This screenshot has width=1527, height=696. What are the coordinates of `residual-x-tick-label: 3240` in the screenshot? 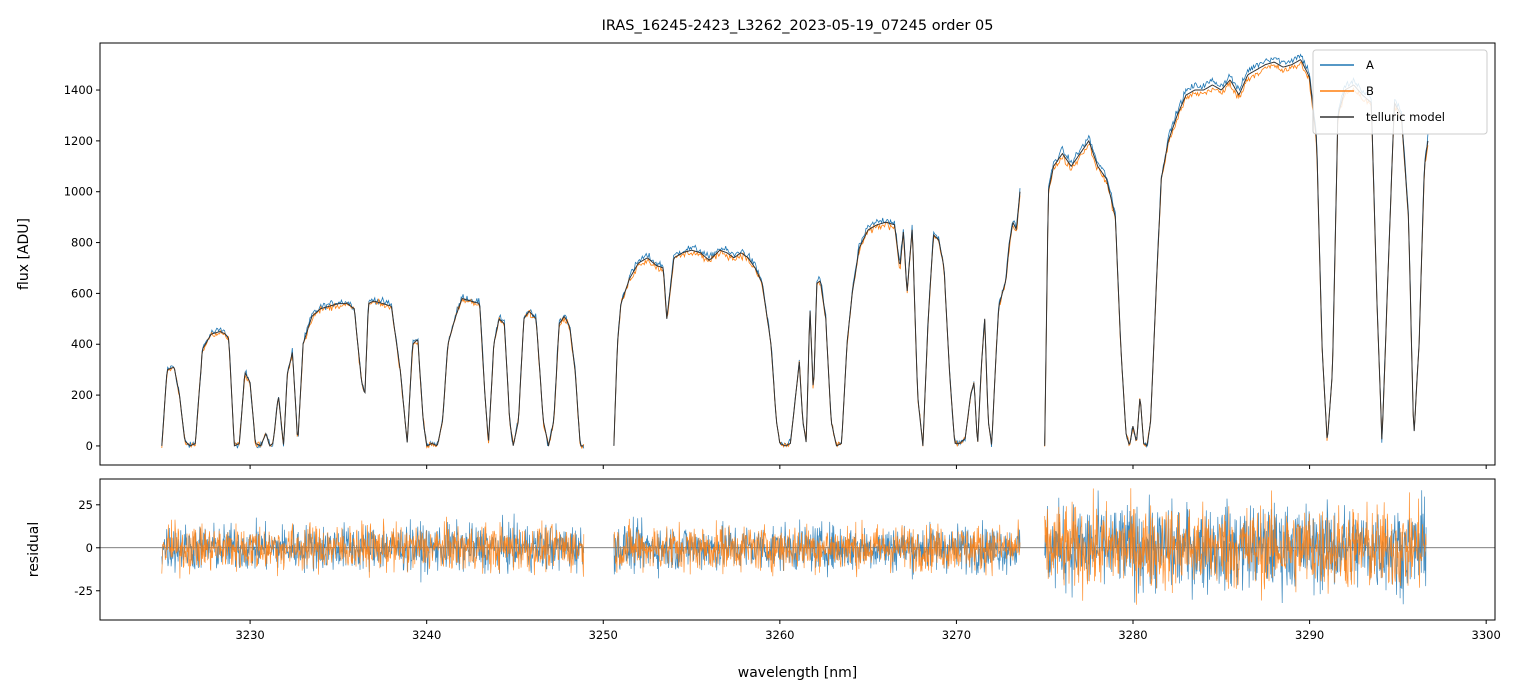 It's located at (426, 635).